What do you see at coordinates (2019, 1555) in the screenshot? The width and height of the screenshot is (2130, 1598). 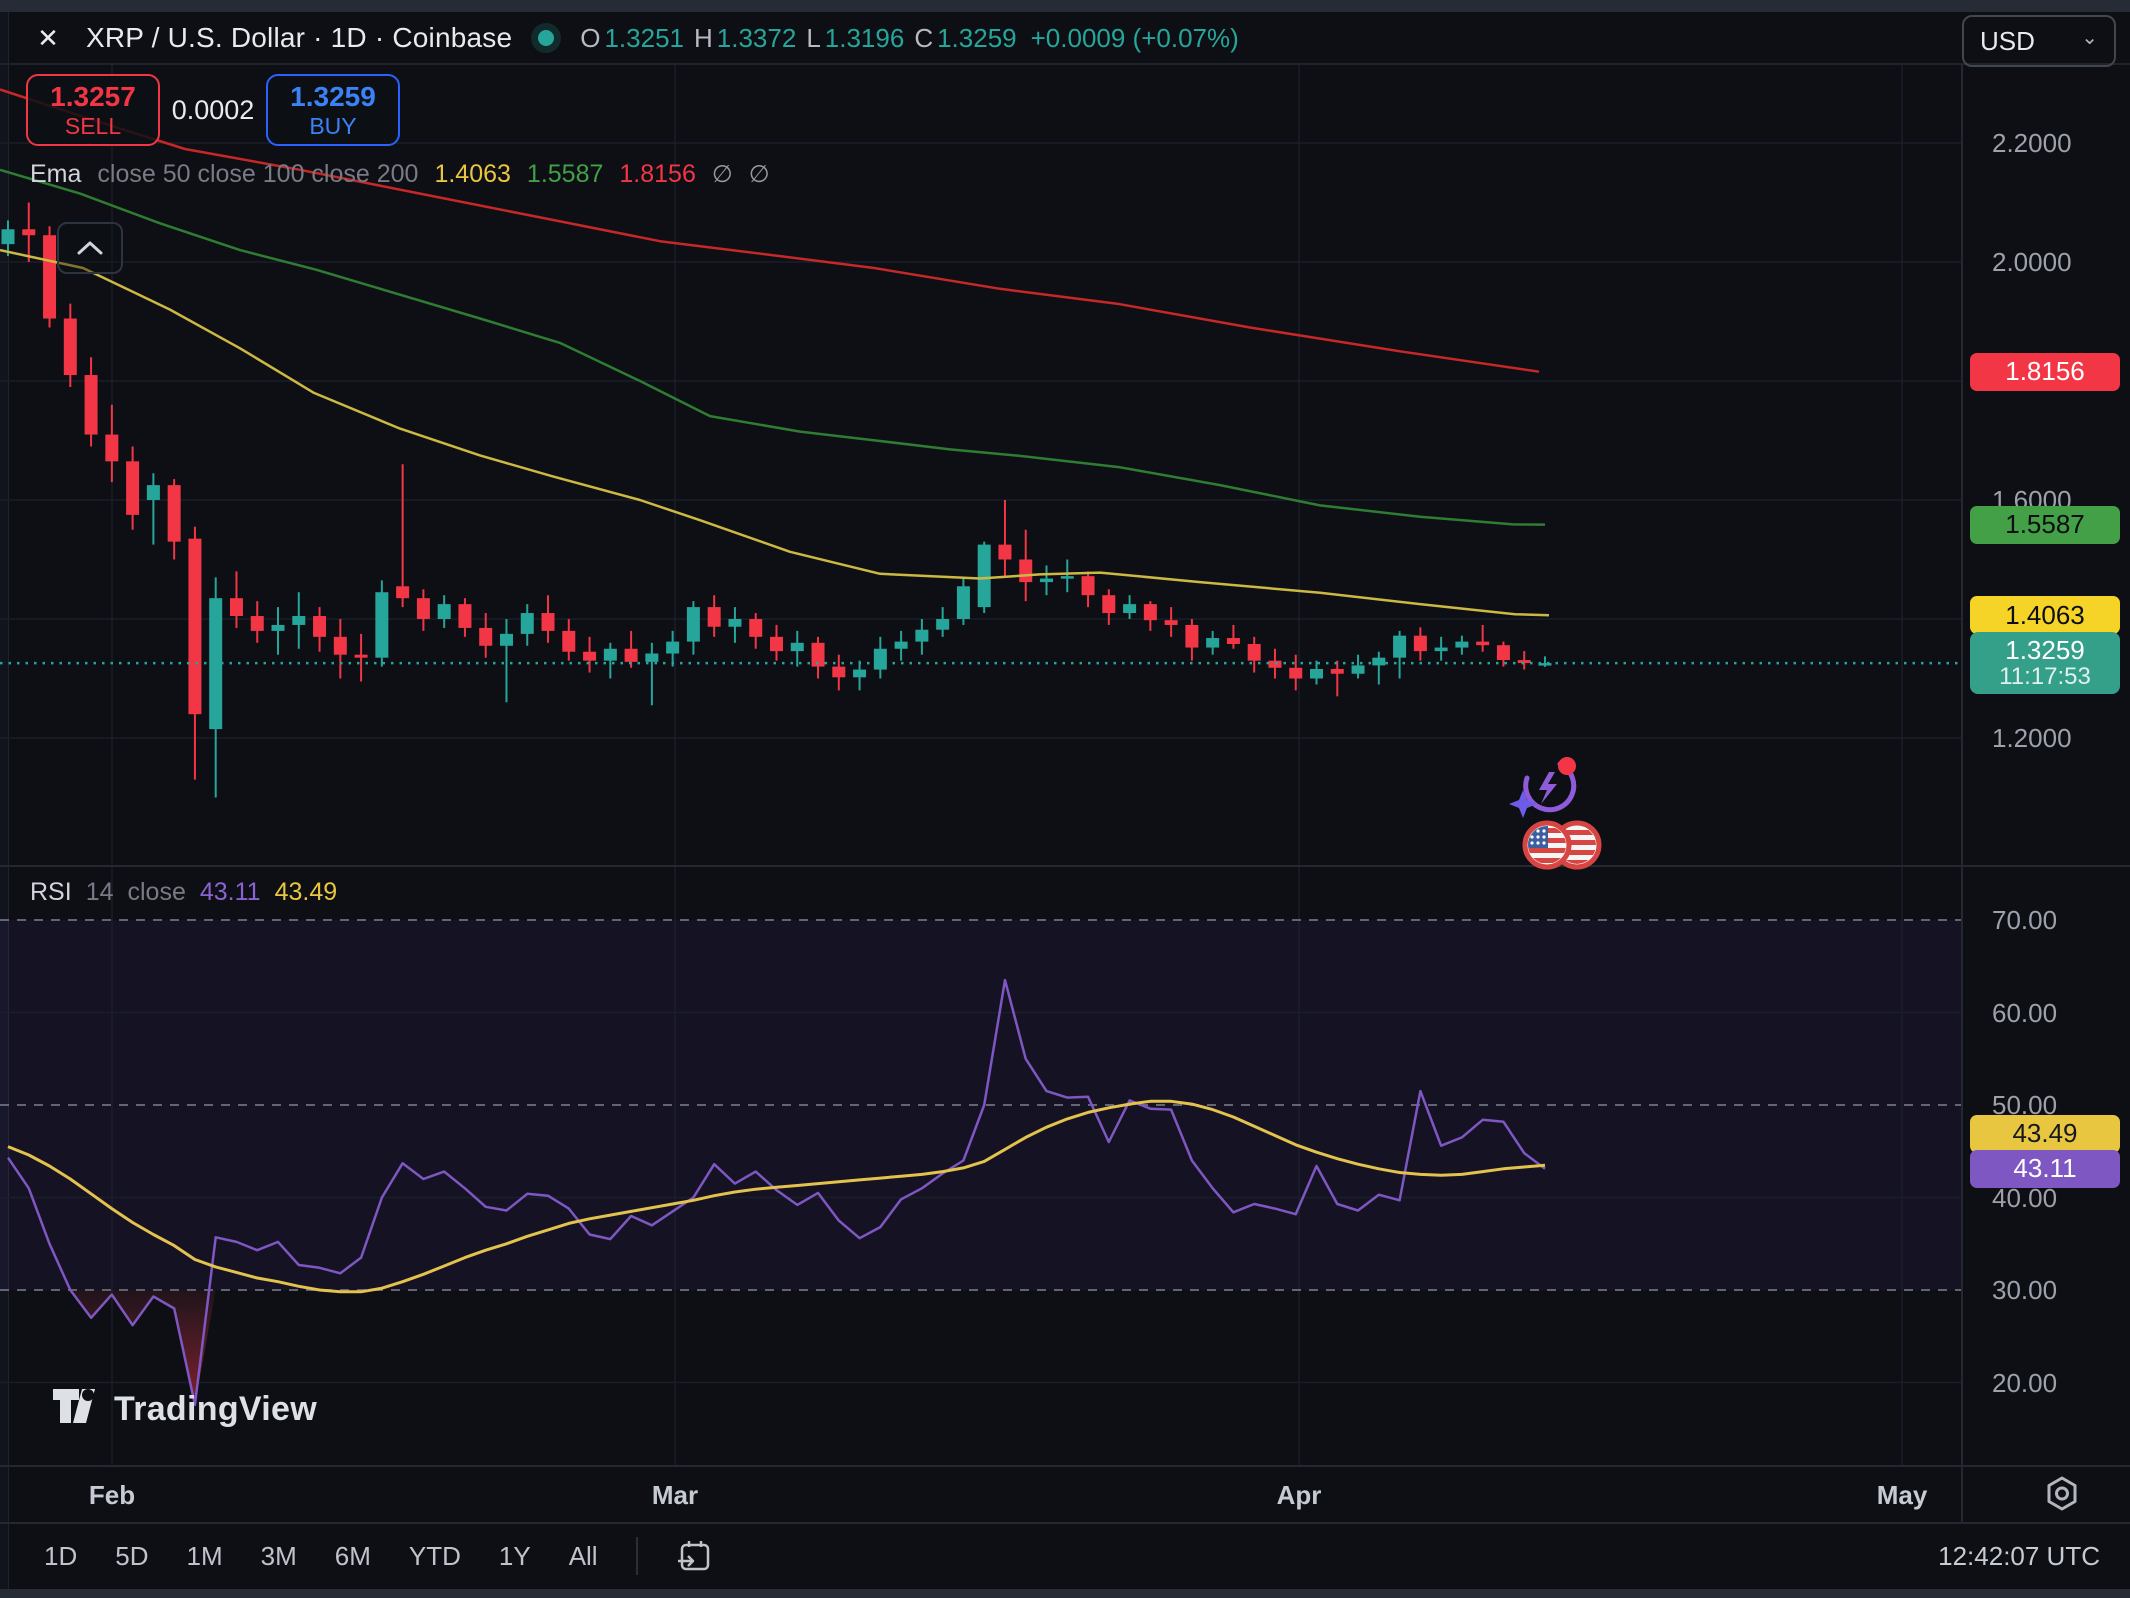 I see `utc-clock: 12:42:07 UTC` at bounding box center [2019, 1555].